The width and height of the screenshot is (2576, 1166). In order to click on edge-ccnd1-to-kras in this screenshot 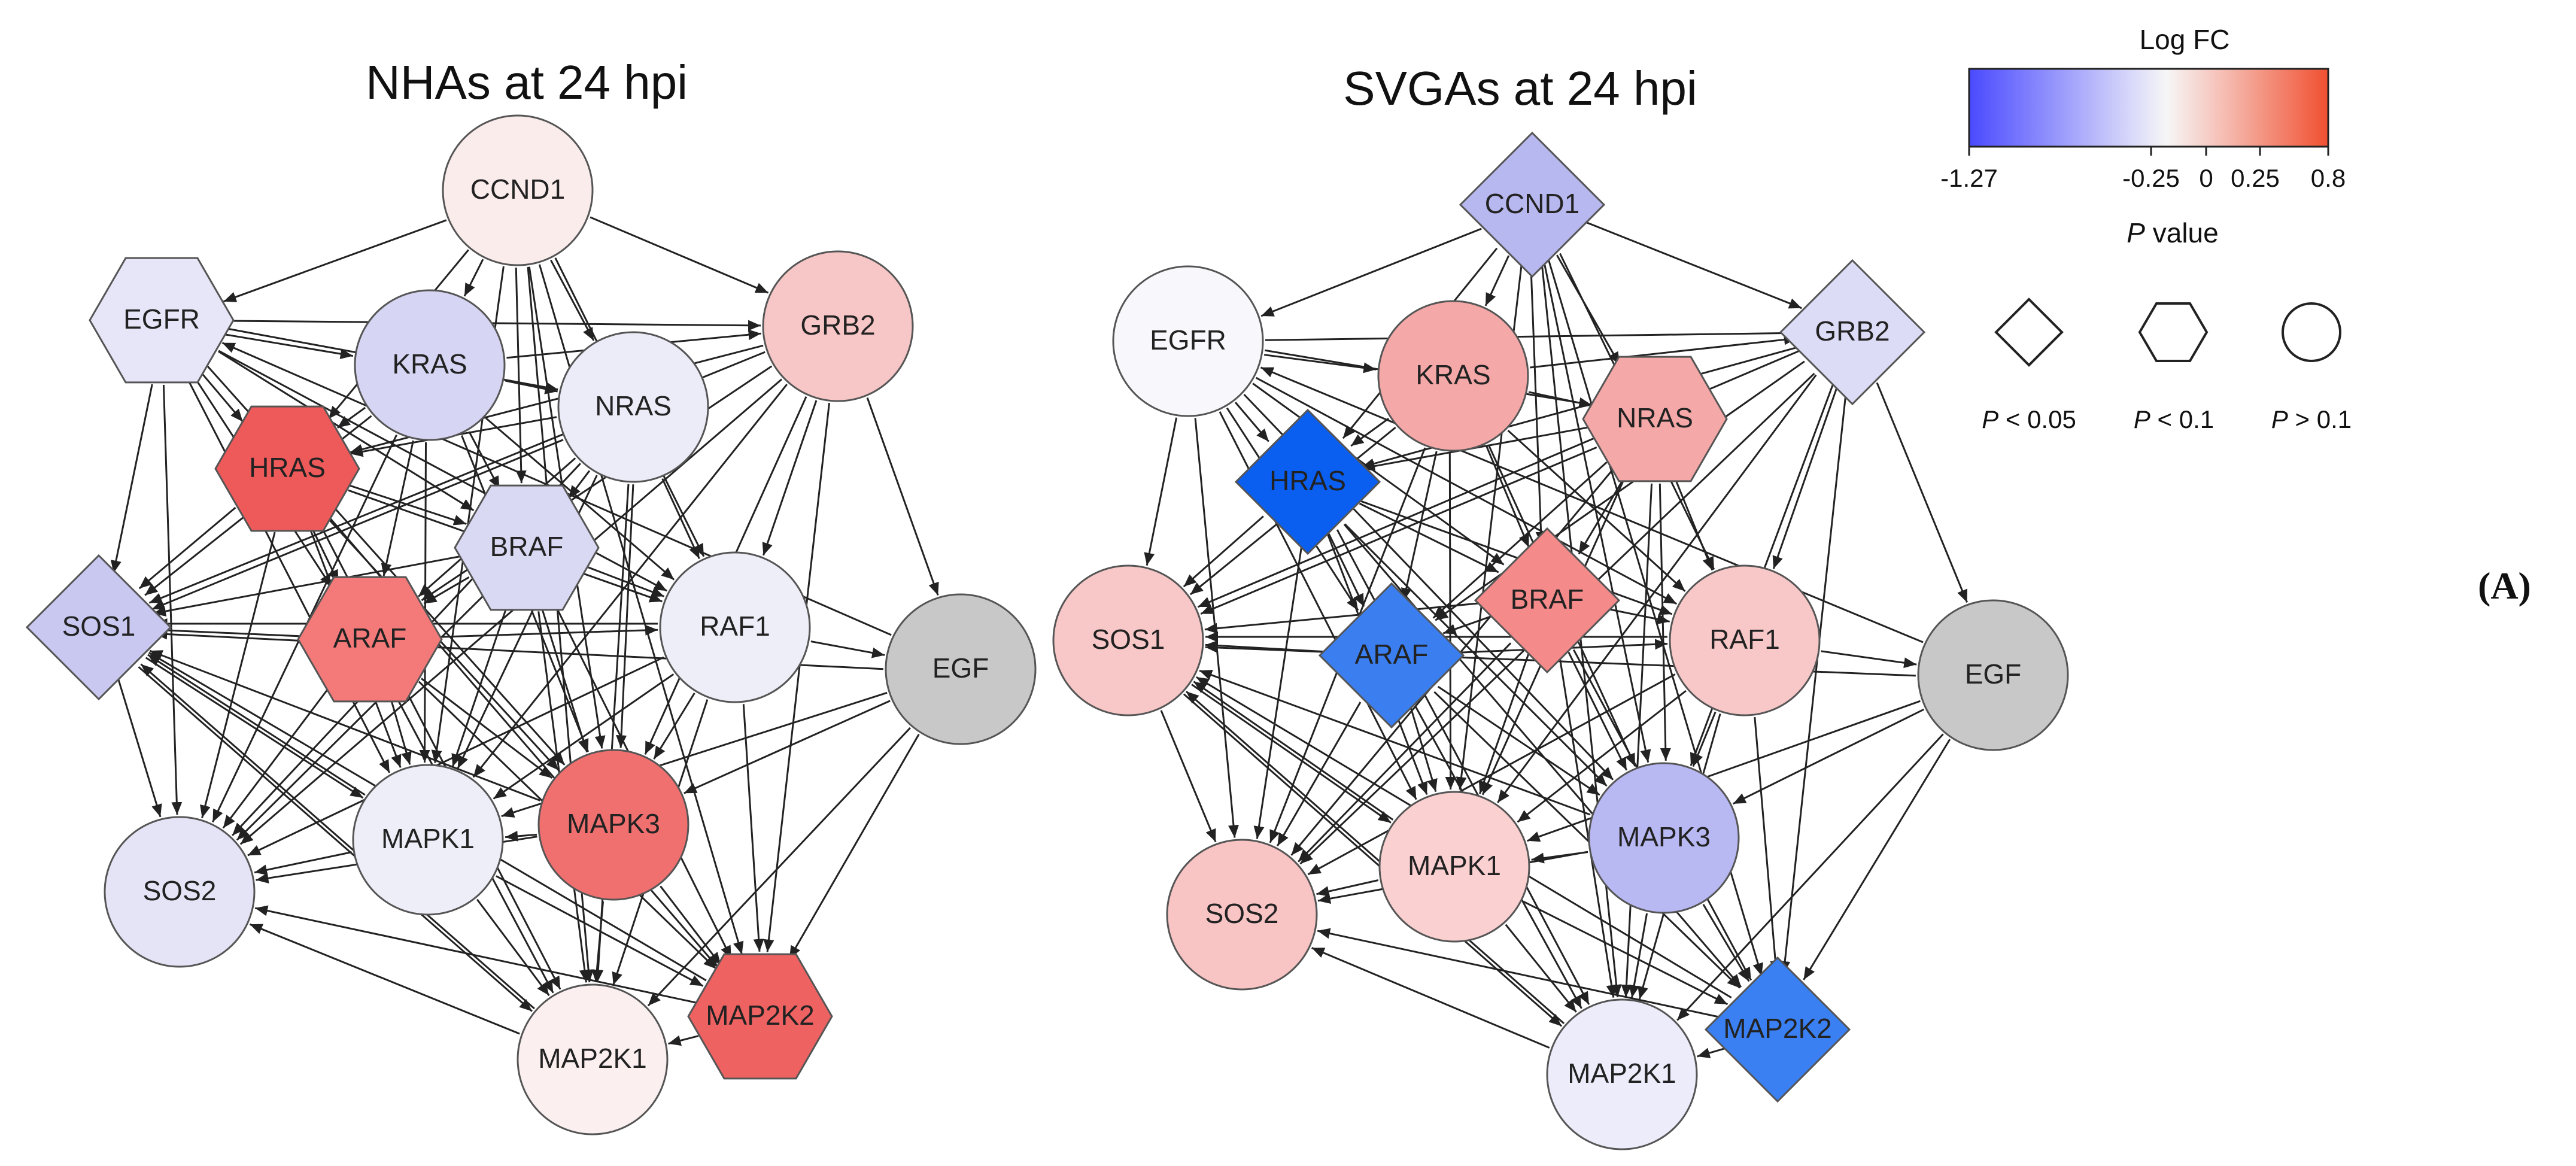, I will do `click(1497, 280)`.